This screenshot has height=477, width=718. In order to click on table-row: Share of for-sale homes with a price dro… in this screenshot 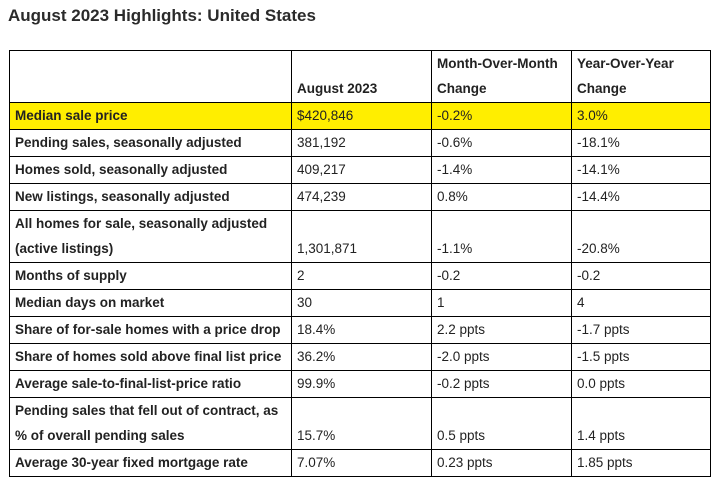, I will do `click(360, 330)`.